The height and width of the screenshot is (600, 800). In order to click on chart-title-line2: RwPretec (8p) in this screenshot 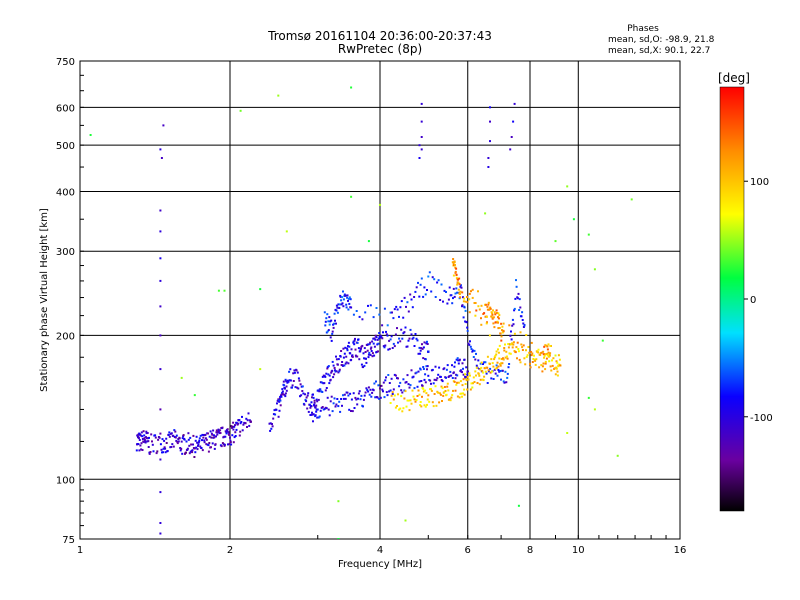, I will do `click(380, 49)`.